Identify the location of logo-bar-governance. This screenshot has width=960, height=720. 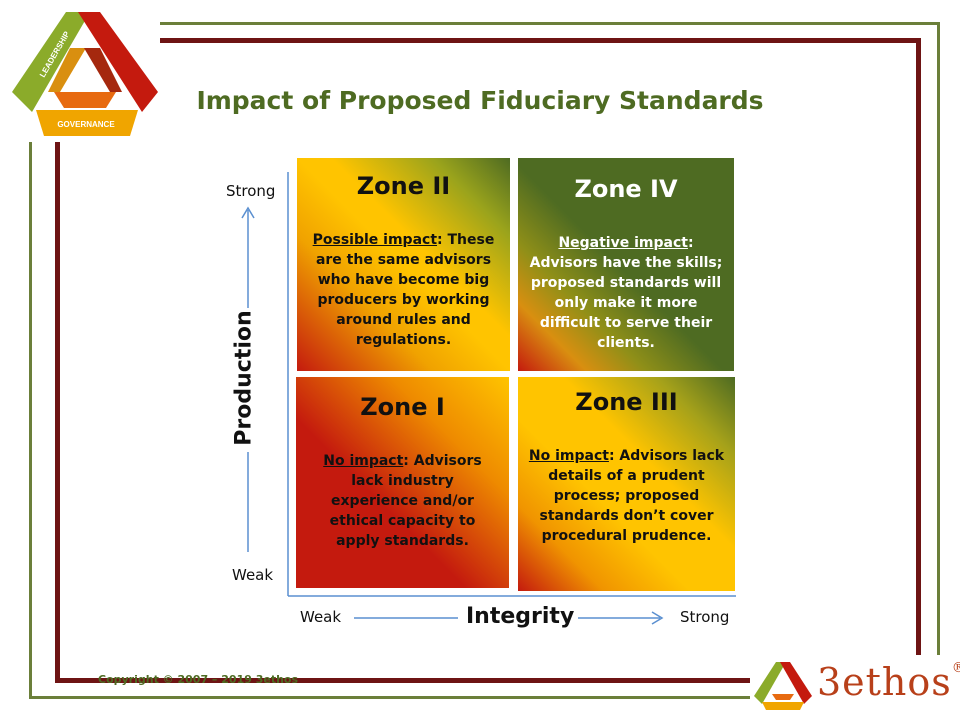
(87, 123).